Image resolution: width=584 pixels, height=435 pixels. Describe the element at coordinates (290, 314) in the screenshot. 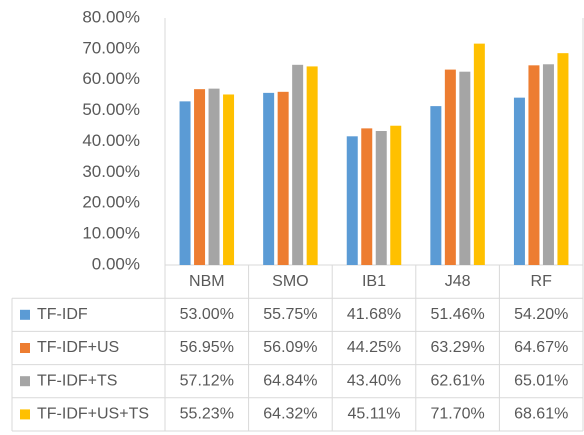

I see `table-cell: 55.75%` at that location.